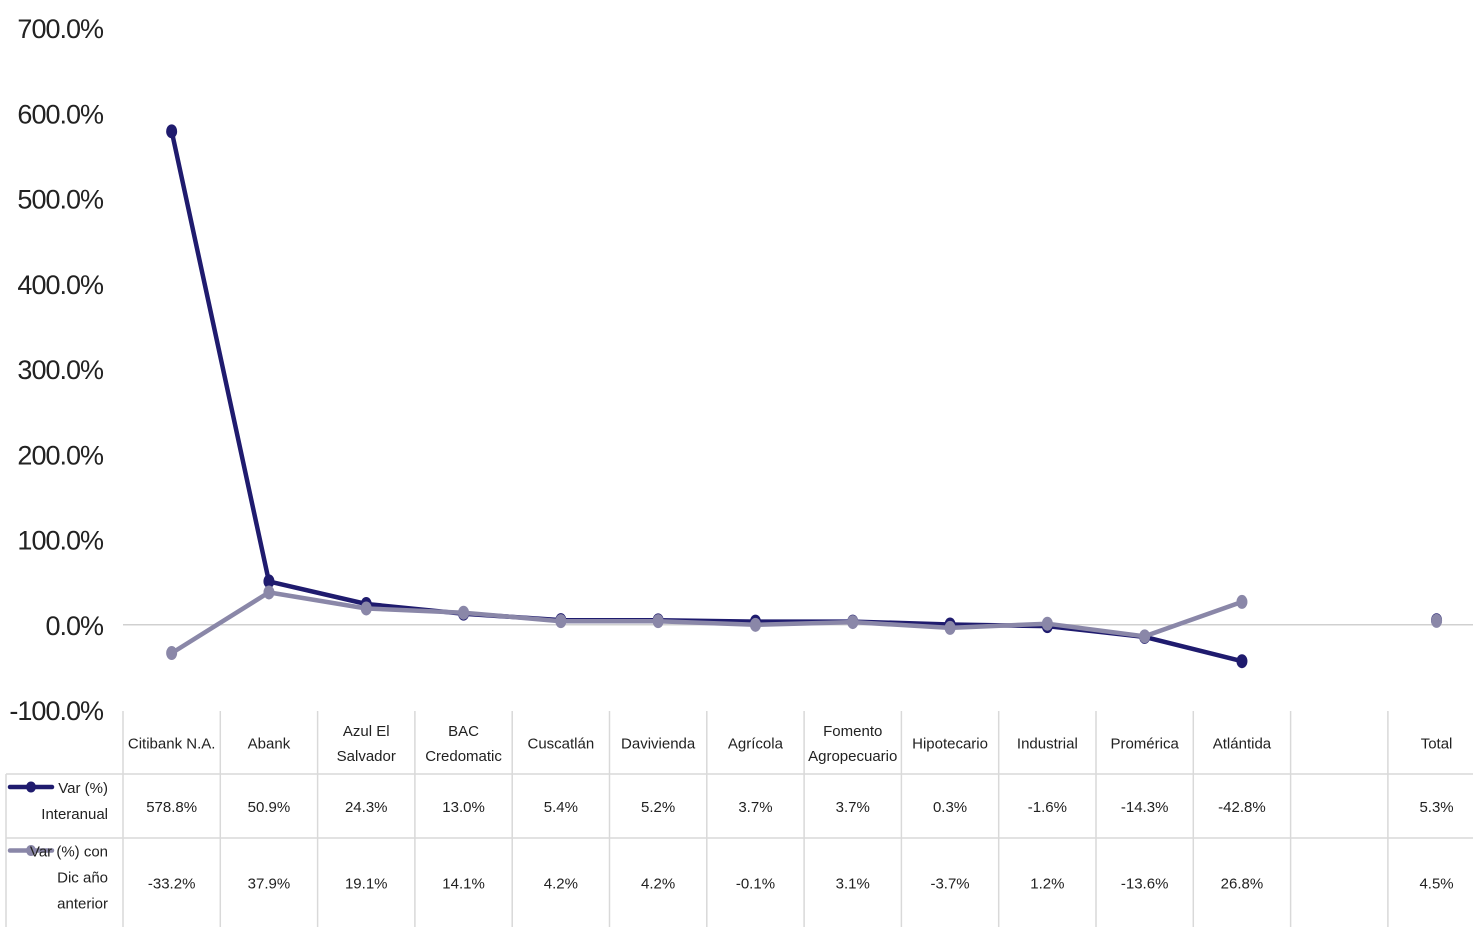 The image size is (1473, 927). What do you see at coordinates (1436, 884) in the screenshot?
I see `data-label: 4.5%` at bounding box center [1436, 884].